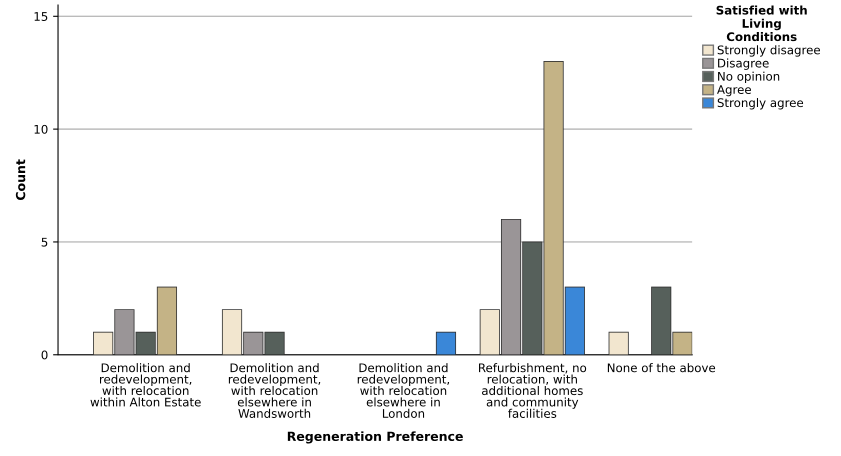 This screenshot has width=841, height=456. I want to click on x-tick-label: Demolition and redevelopment, with relocation within Alton Estate, so click(145, 385).